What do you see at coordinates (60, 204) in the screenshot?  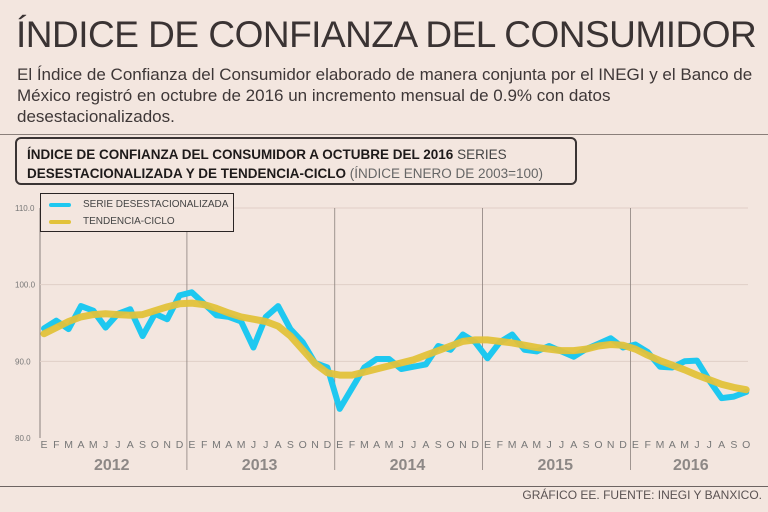 I see `legend-swatch-serie` at bounding box center [60, 204].